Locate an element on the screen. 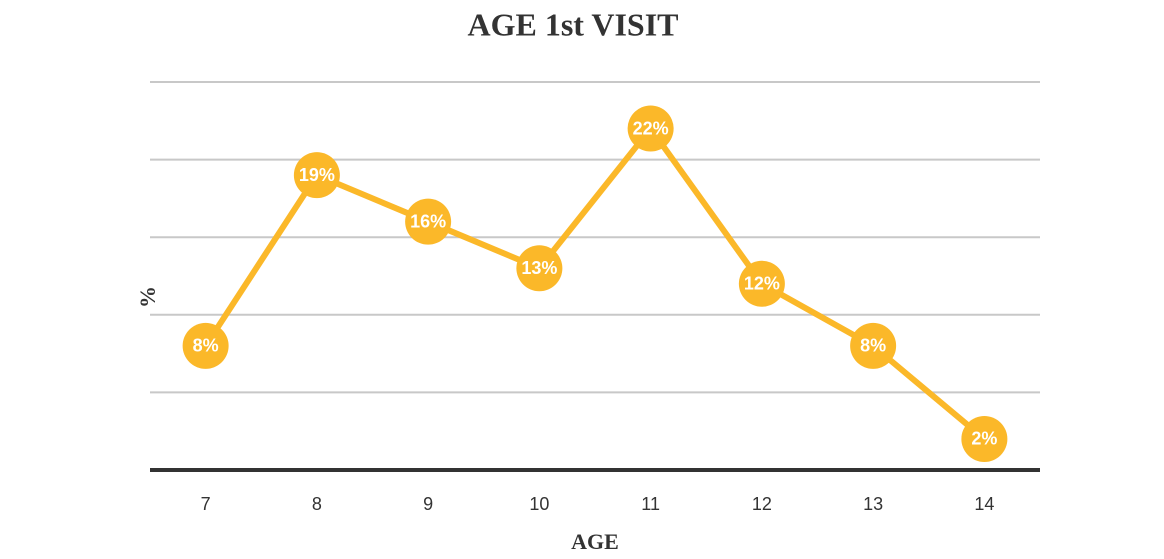  x-tick-label: 14 is located at coordinates (984, 504).